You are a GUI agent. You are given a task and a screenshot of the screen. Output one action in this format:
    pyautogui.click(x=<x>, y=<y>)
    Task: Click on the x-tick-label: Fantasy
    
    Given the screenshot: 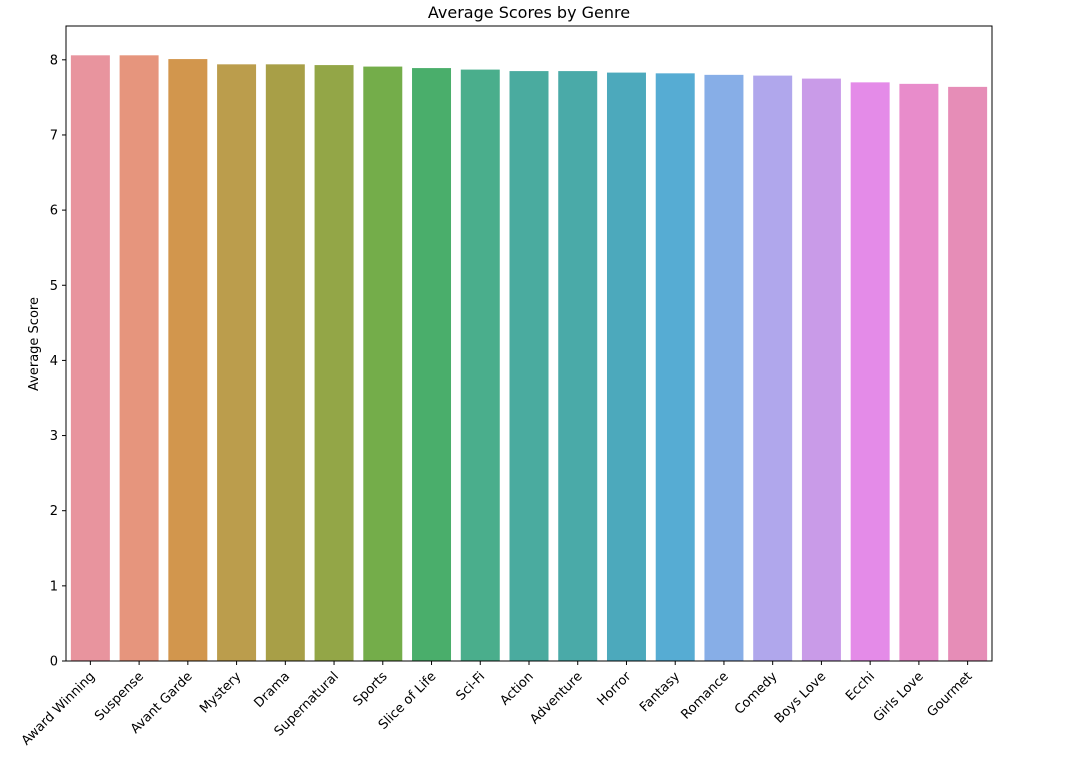 What is the action you would take?
    pyautogui.click(x=660, y=692)
    